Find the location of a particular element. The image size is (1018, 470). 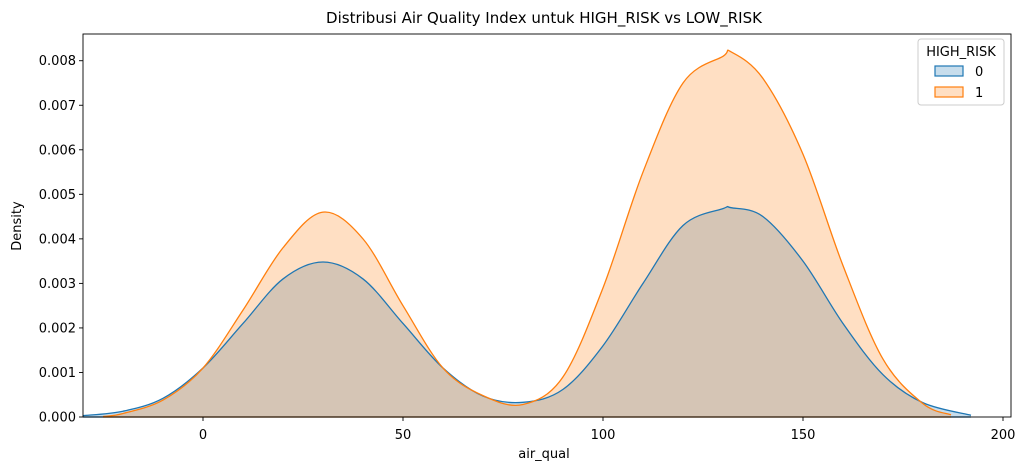

x-tick-label: 50 is located at coordinates (403, 435).